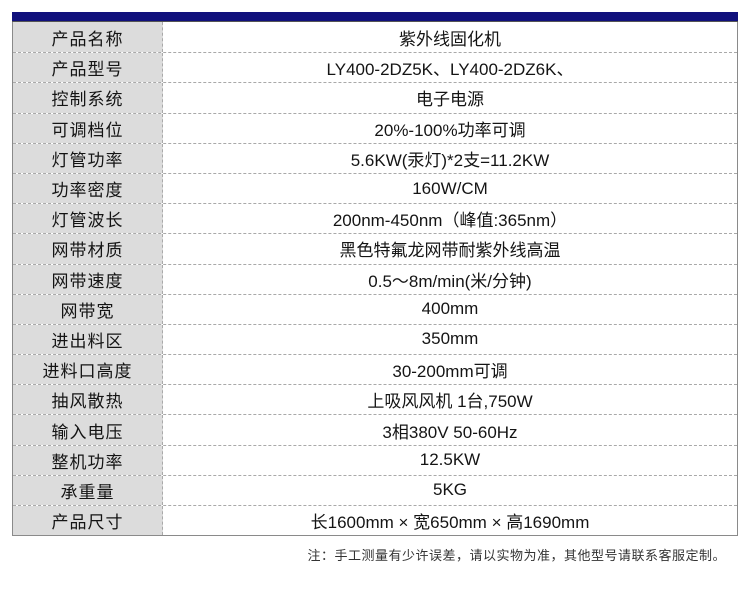 The width and height of the screenshot is (750, 589). What do you see at coordinates (450, 309) in the screenshot?
I see `spec-value: 400mm` at bounding box center [450, 309].